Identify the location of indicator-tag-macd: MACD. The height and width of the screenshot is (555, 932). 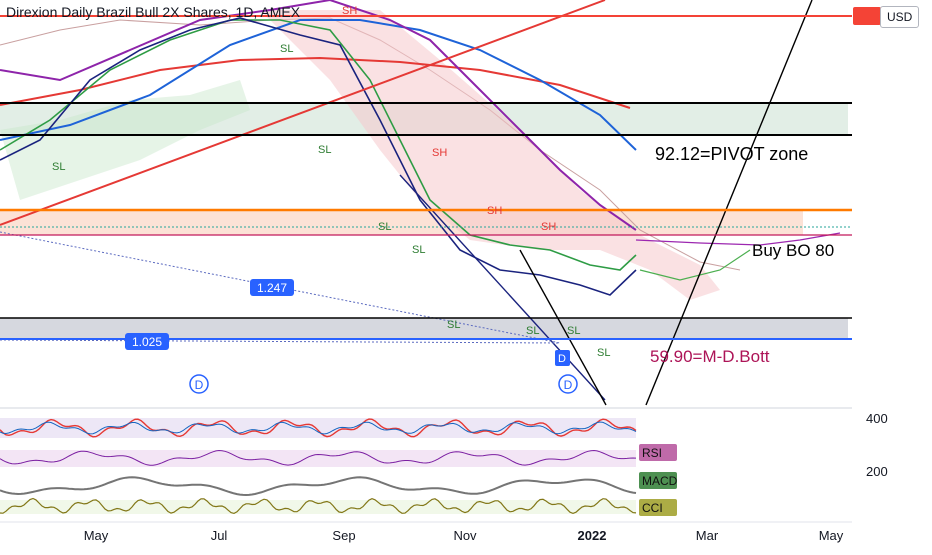
(658, 480).